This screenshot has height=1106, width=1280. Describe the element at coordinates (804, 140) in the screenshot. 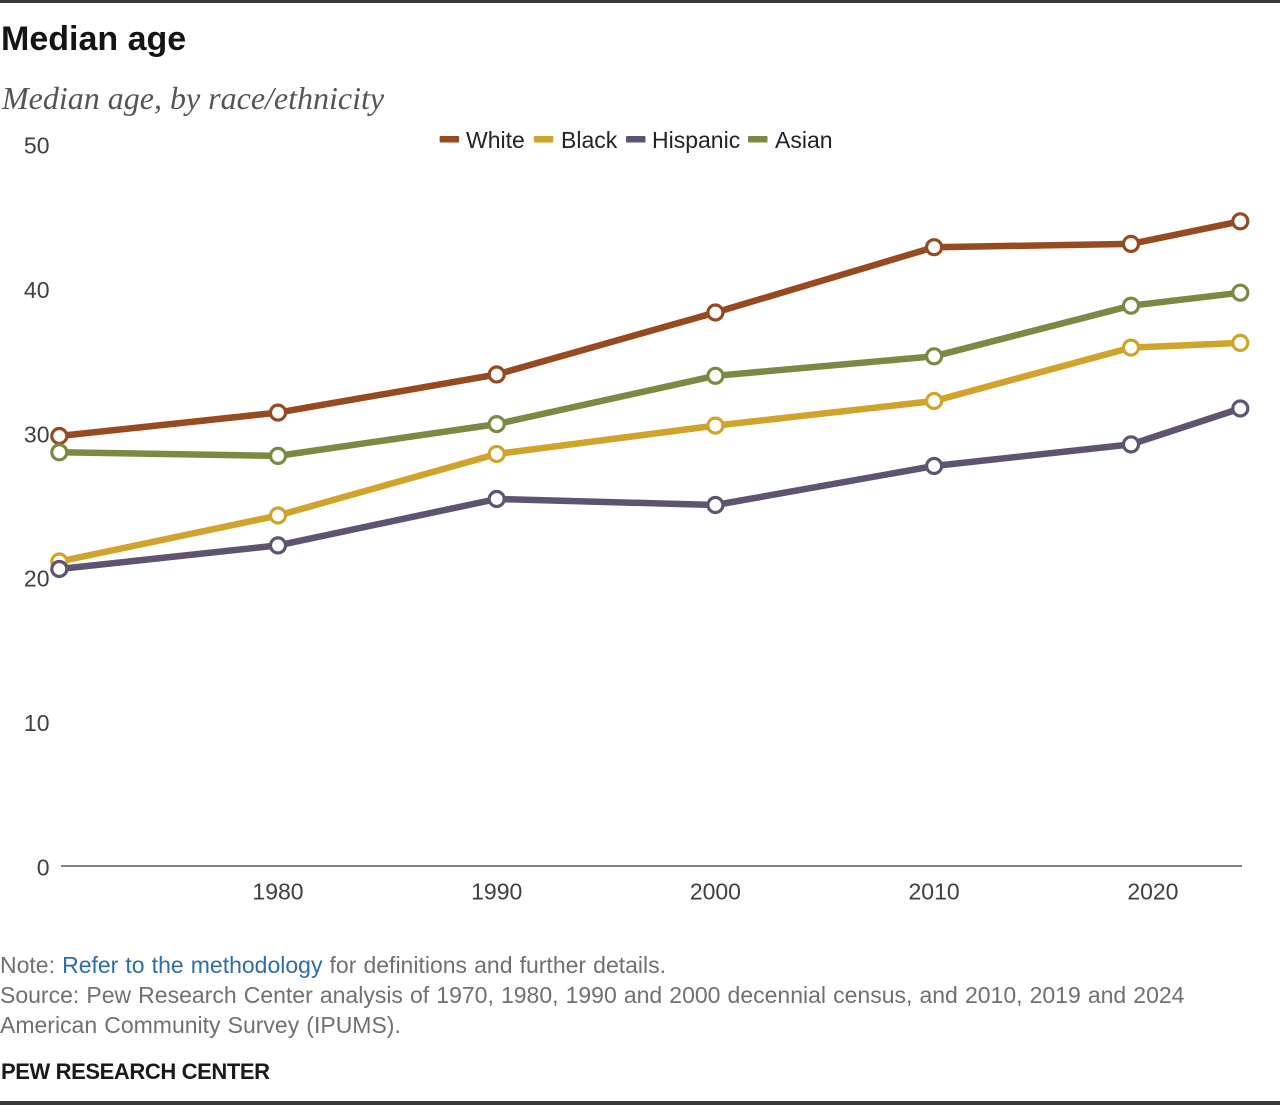

I see `svg-text: Asian` at that location.